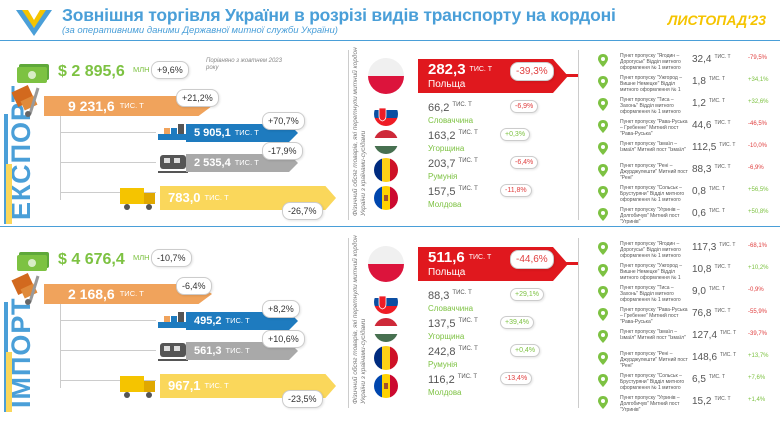 The width and height of the screenshot is (780, 439). Describe the element at coordinates (91, 106) in the screenshot. I see `total-tonnes-value: 9 231,6` at that location.